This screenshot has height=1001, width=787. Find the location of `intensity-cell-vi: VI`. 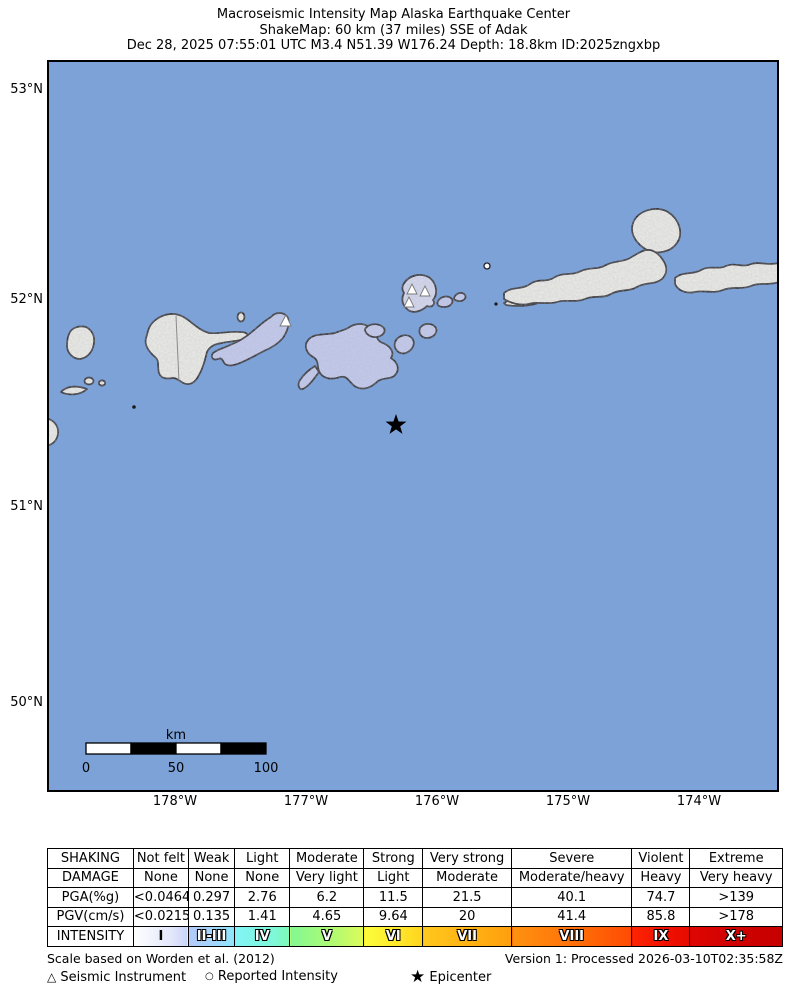

intensity-cell-vi: VI is located at coordinates (393, 936).